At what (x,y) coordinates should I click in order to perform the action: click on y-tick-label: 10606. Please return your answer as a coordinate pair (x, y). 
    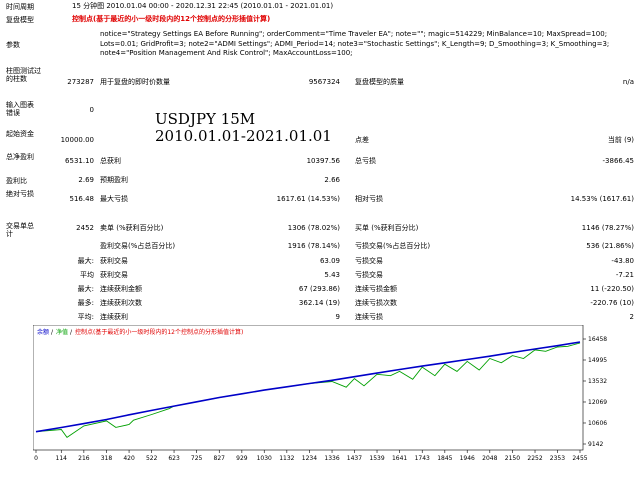
    Looking at the image, I should click on (597, 423).